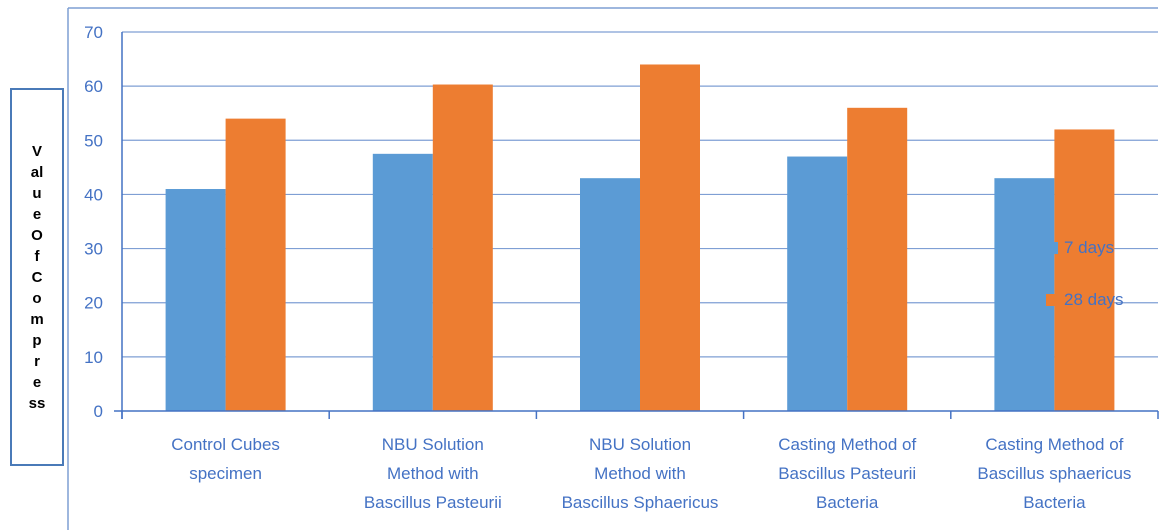 Image resolution: width=1164 pixels, height=530 pixels. I want to click on y-axis-label-fragment: o, so click(37, 298).